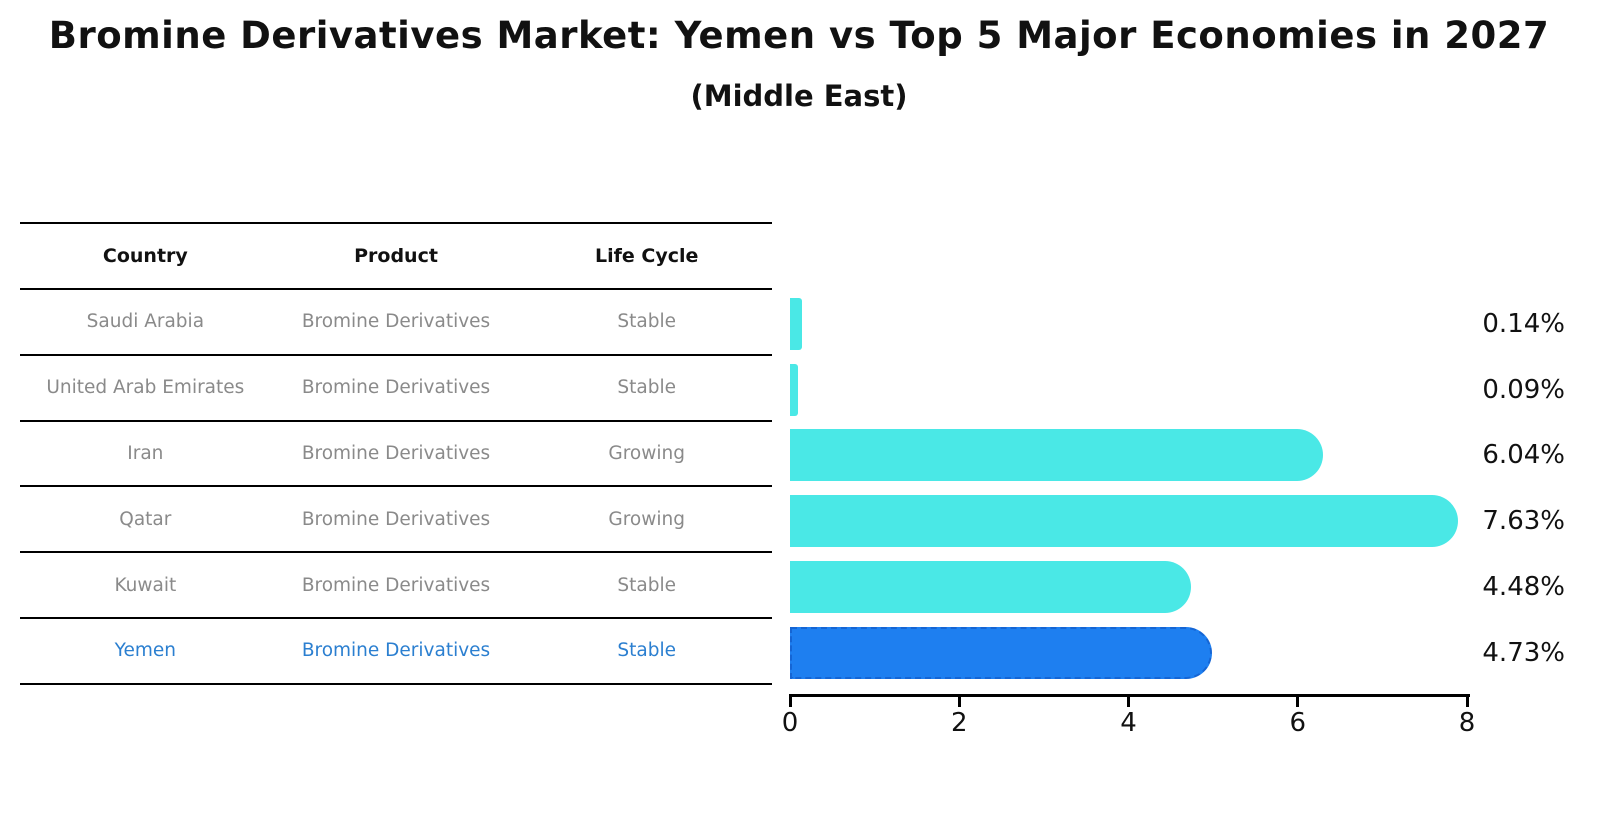 The image size is (1598, 823). I want to click on bar-united-arab-emirates, so click(794, 389).